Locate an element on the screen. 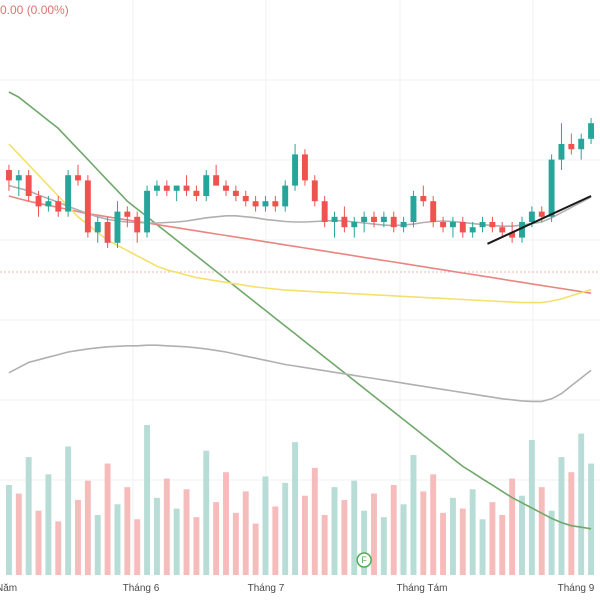 The width and height of the screenshot is (600, 600). x-tick-label: Tháng 7 is located at coordinates (266, 588).